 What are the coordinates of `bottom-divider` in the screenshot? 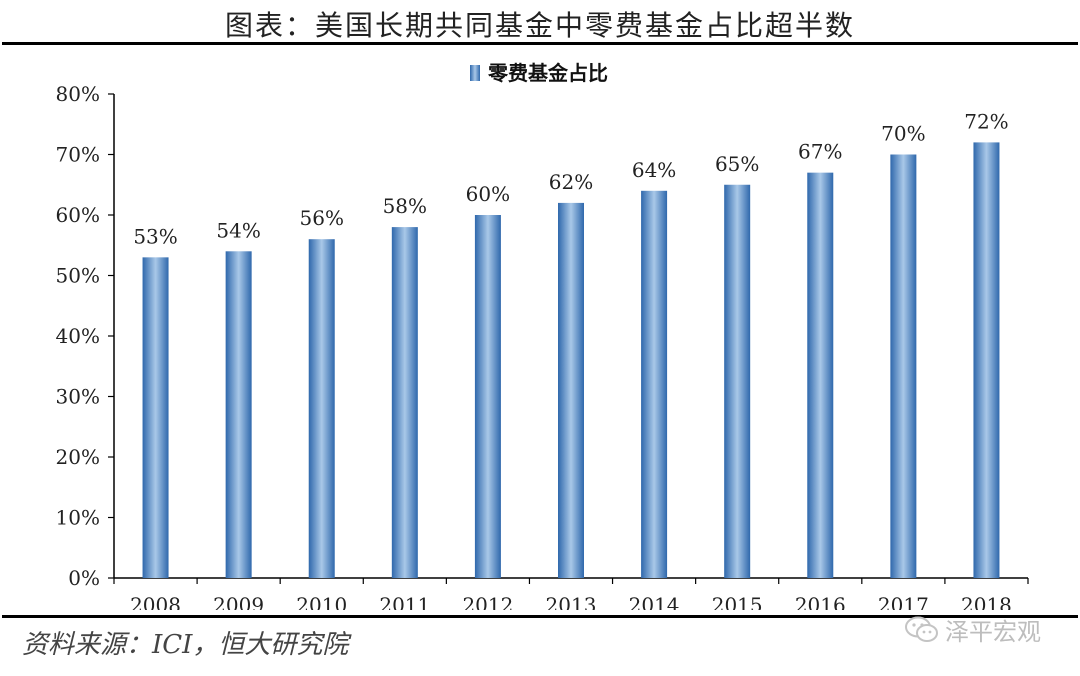 It's located at (540, 616).